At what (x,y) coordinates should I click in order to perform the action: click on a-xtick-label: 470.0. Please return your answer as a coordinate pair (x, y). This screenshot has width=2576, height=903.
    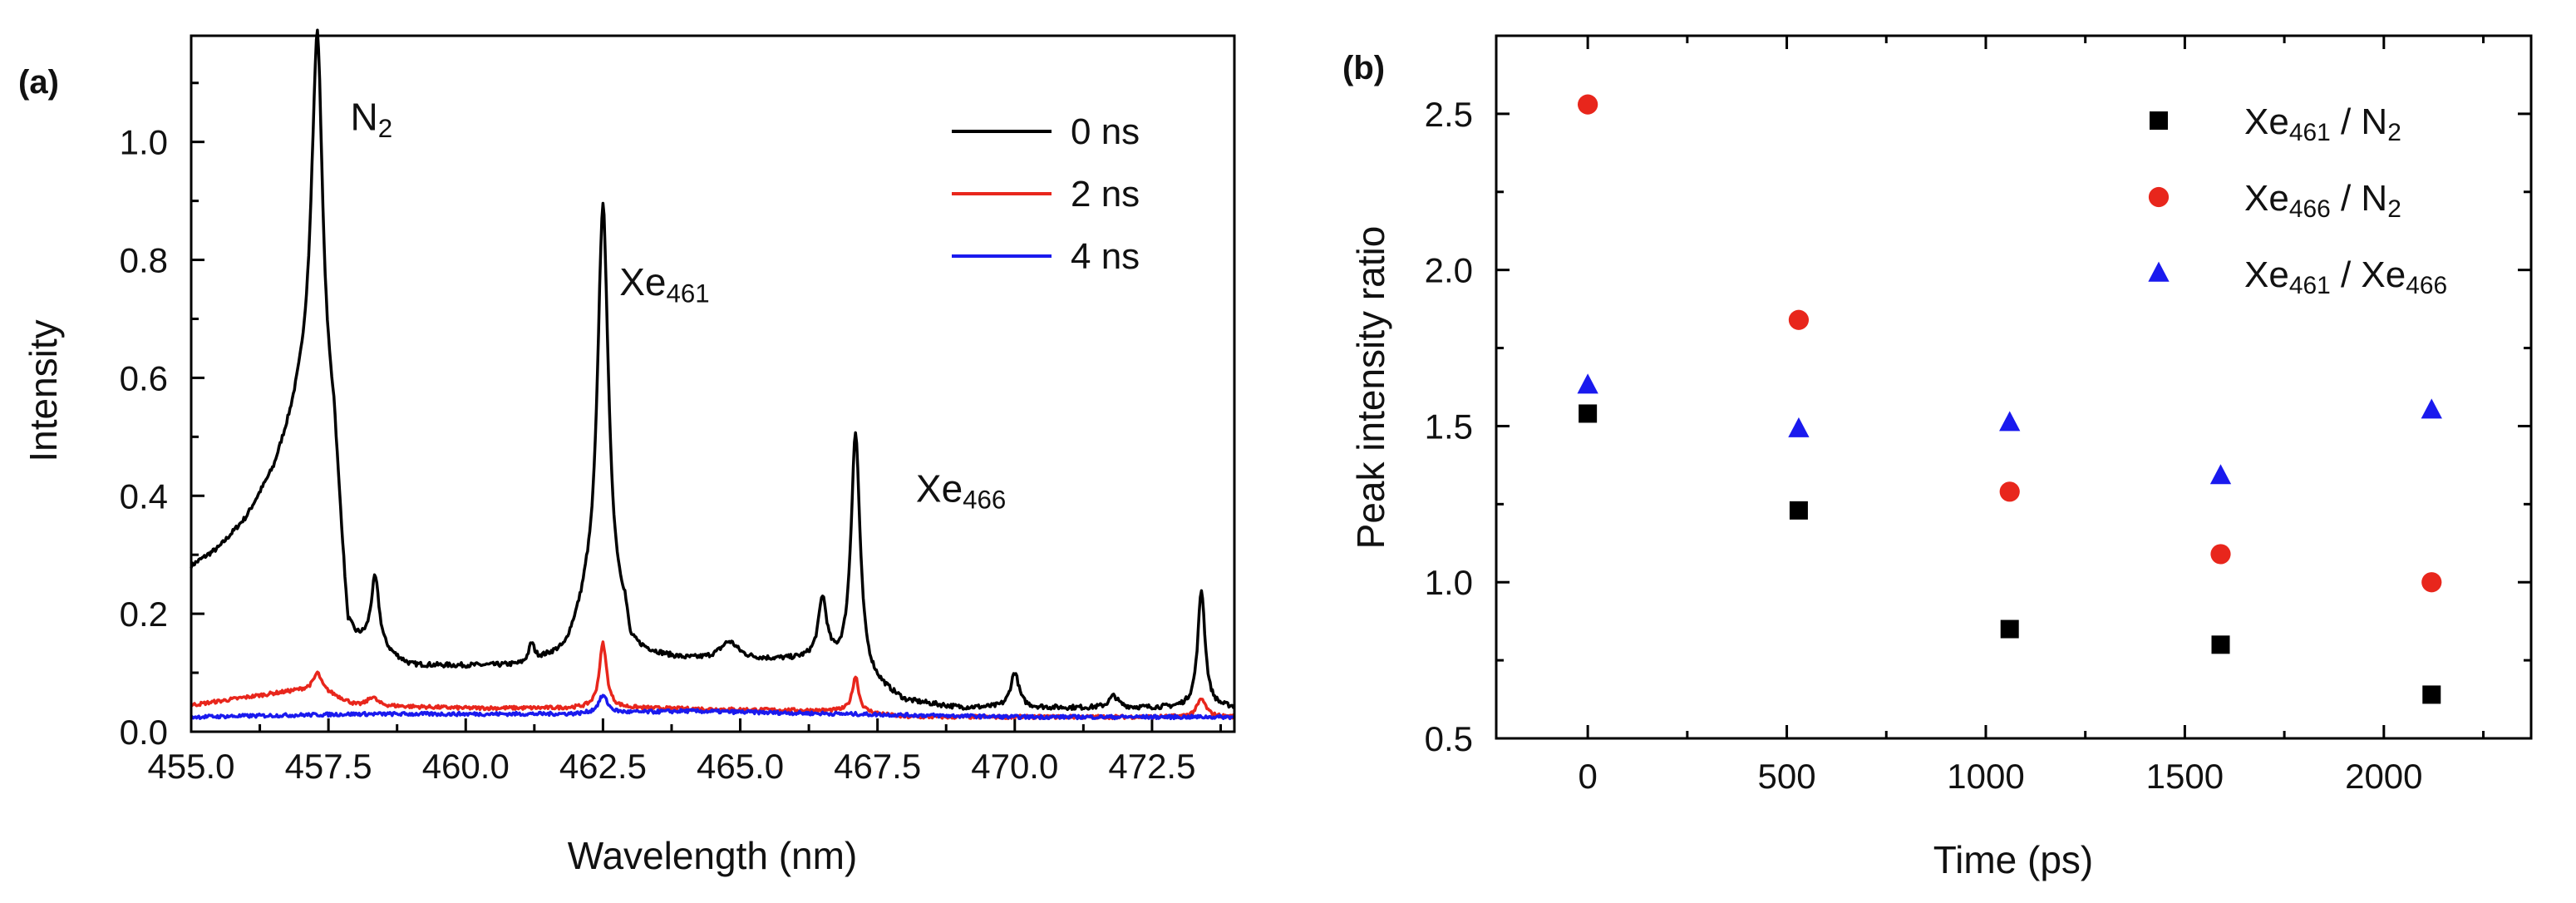
    Looking at the image, I should click on (1014, 767).